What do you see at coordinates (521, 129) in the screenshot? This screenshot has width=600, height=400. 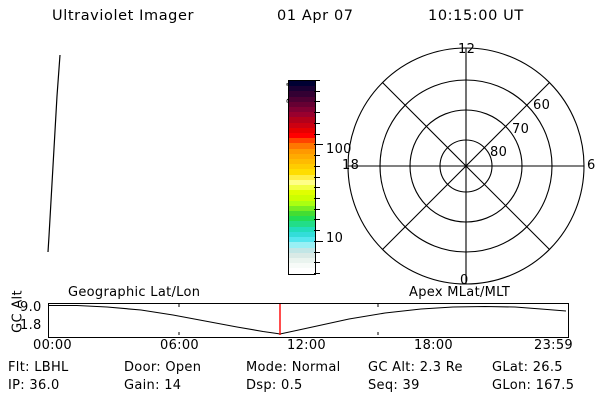 I see `polar-mlat-label-70: 70` at bounding box center [521, 129].